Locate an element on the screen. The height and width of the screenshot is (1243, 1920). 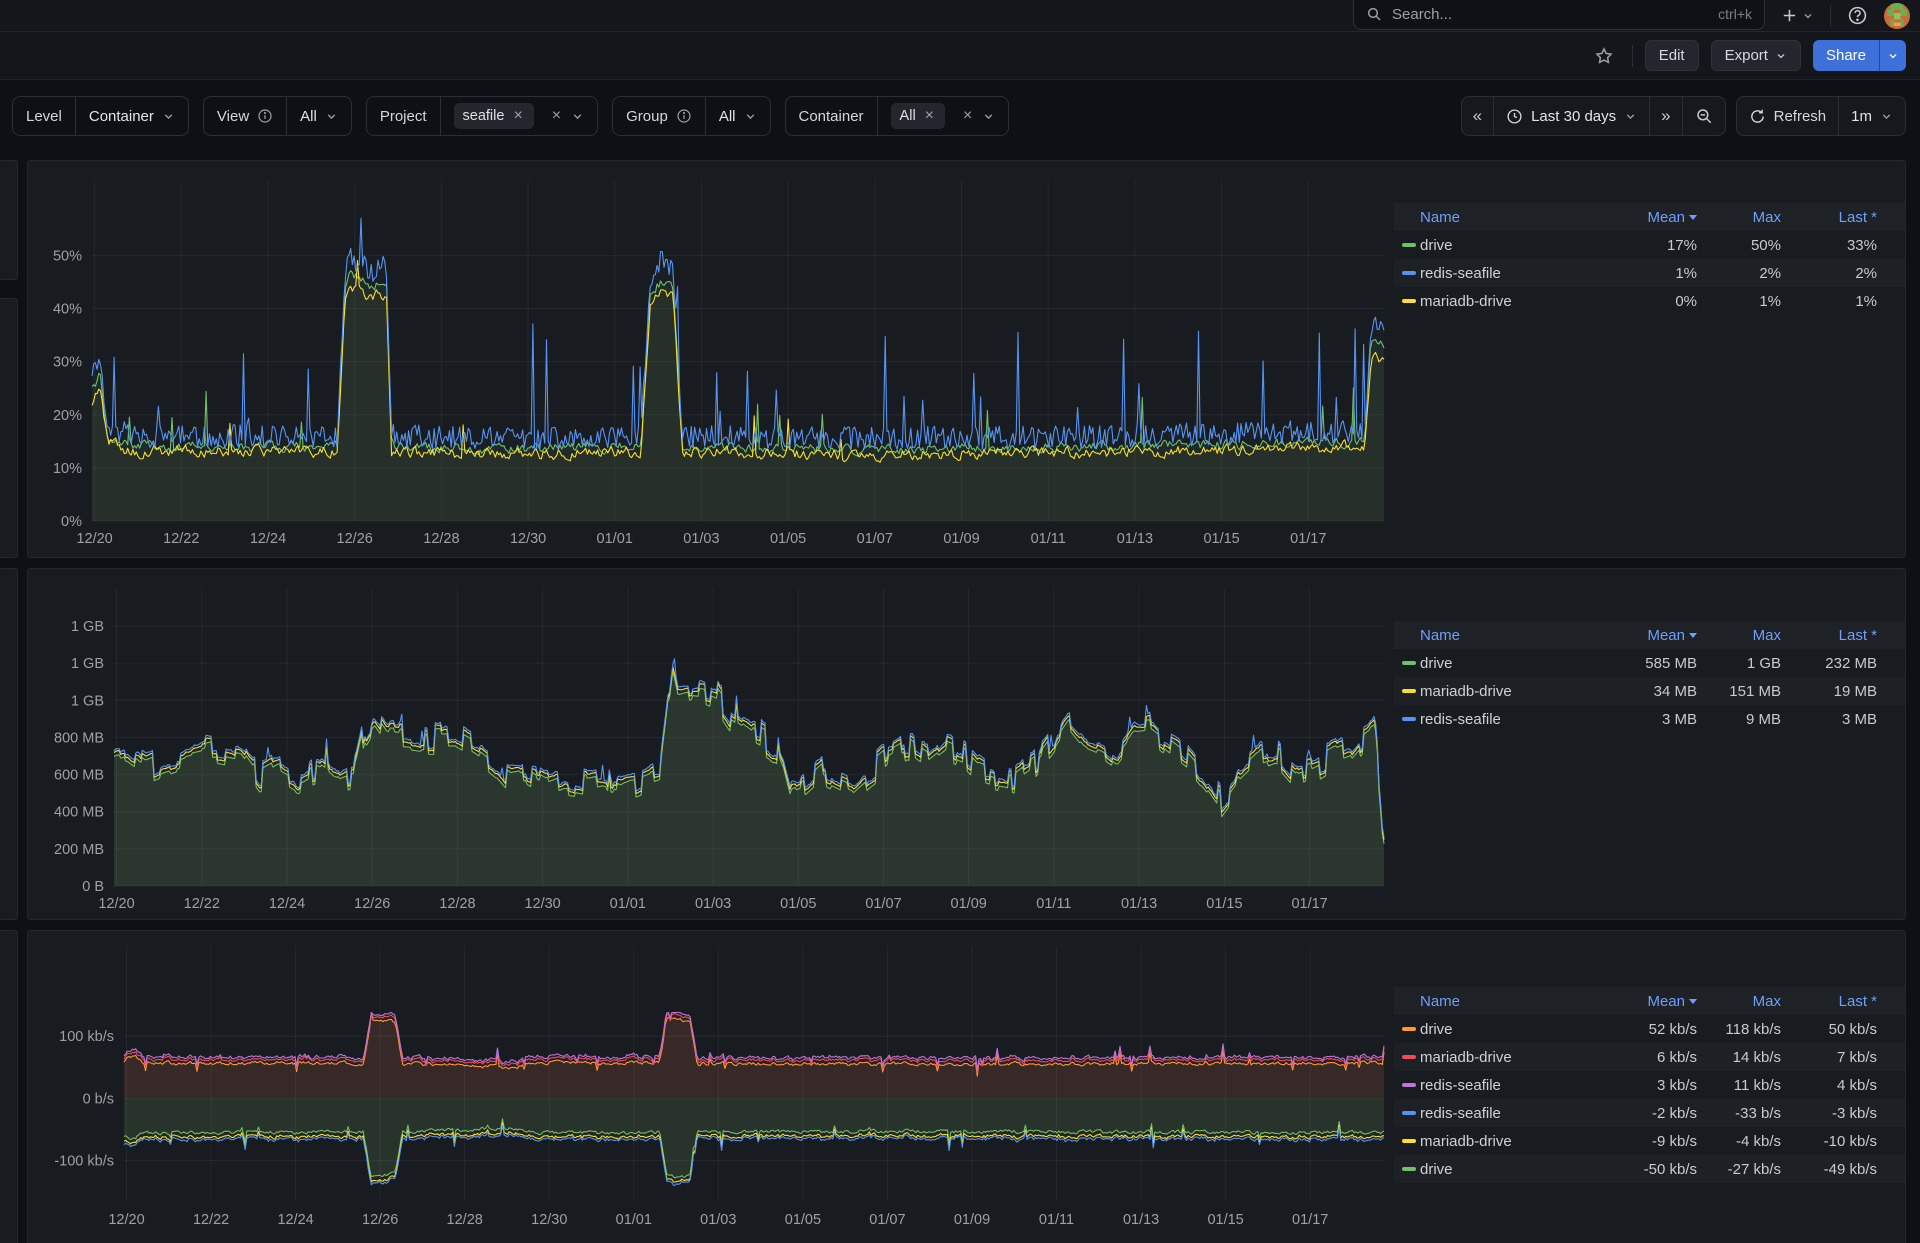
filter-level-select: Container is located at coordinates (131, 116).